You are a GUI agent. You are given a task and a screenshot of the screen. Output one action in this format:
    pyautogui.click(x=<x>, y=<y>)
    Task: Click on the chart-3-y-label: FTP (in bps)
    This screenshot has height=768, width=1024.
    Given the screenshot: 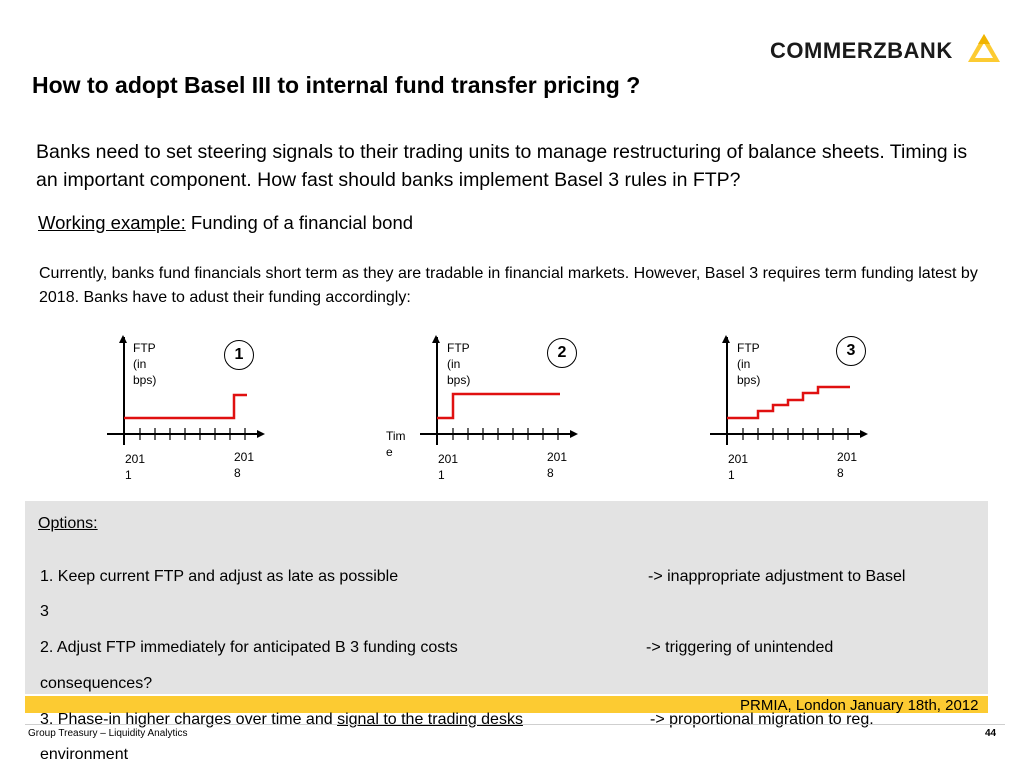 What is the action you would take?
    pyautogui.click(x=749, y=364)
    